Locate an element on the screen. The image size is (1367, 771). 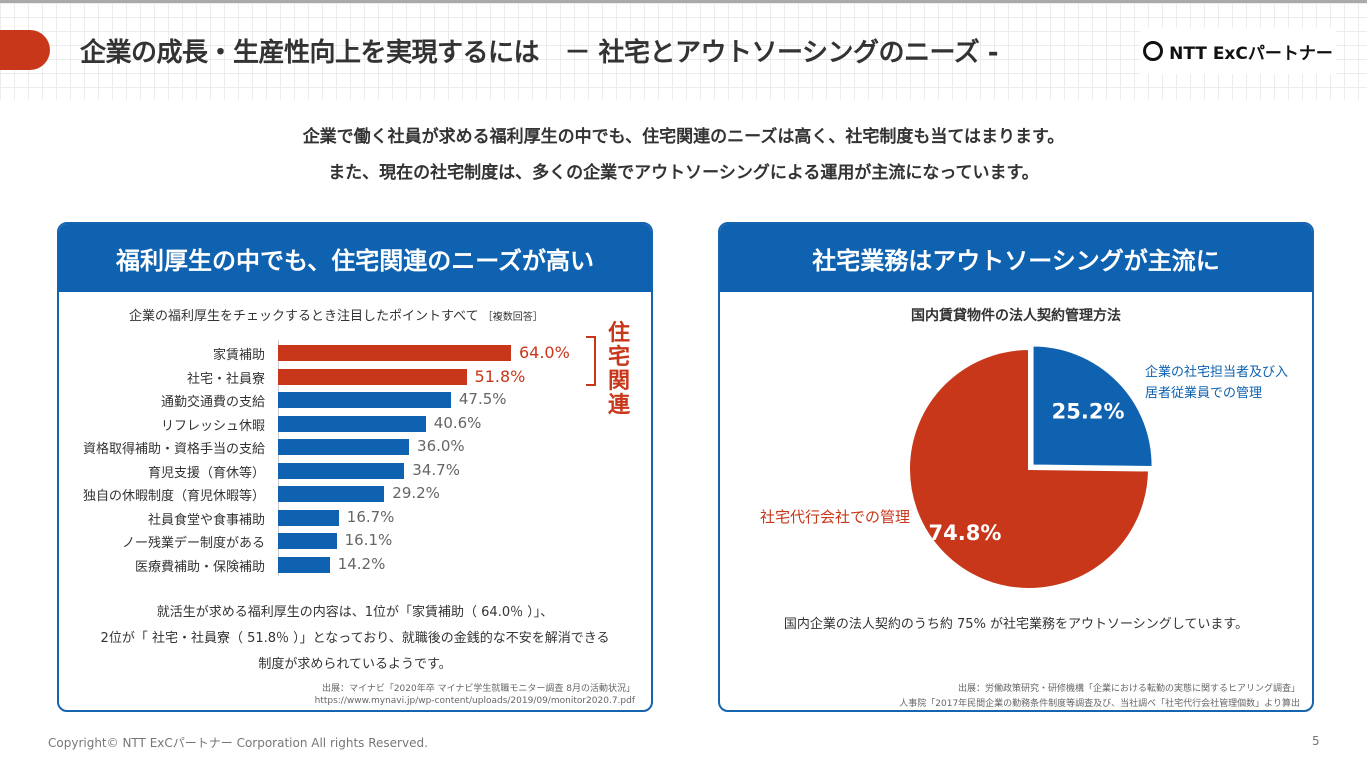
pie-chart-title: 国内賃貸物件の法人契約管理方法 is located at coordinates (1016, 316).